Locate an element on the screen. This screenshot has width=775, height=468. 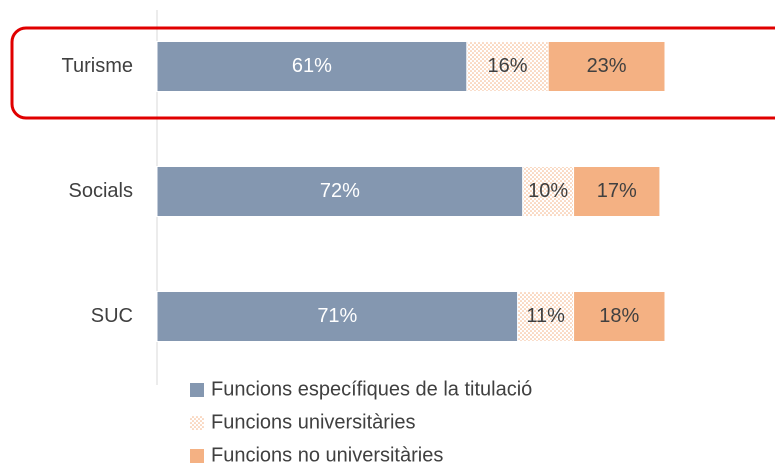
value-label: 11% is located at coordinates (545, 316).